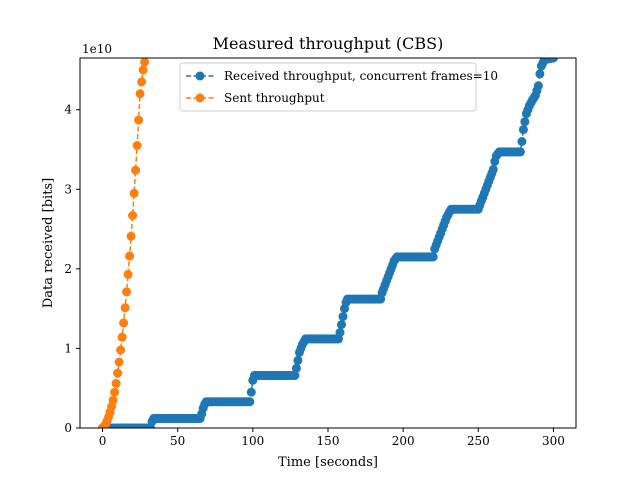 The image size is (640, 480). Describe the element at coordinates (200, 98) in the screenshot. I see `legend-marker-sent` at that location.